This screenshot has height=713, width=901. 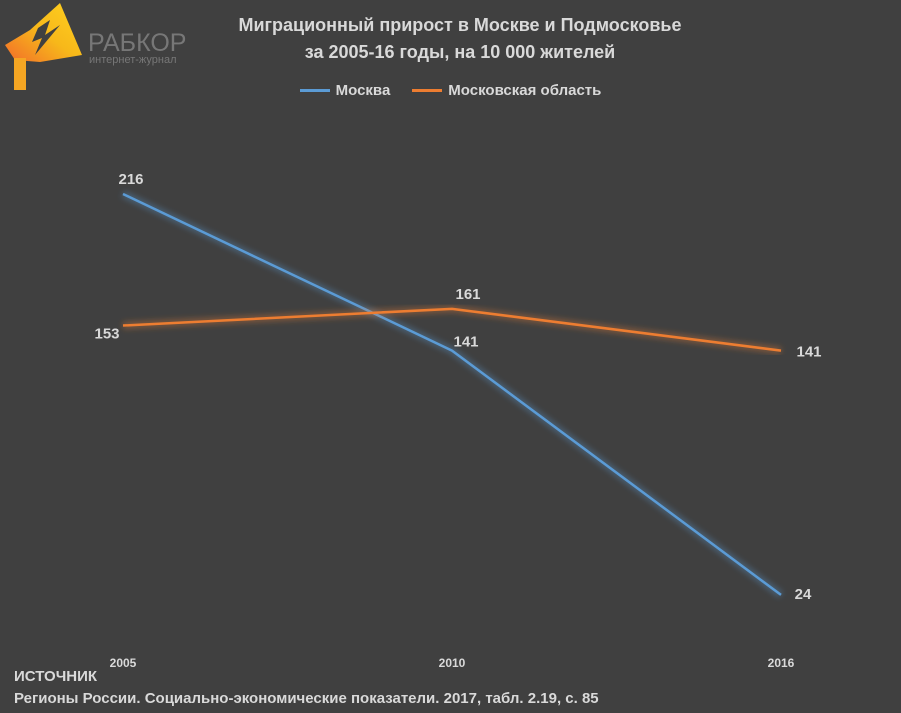 I want to click on x-tick-label: 2005, so click(x=123, y=663).